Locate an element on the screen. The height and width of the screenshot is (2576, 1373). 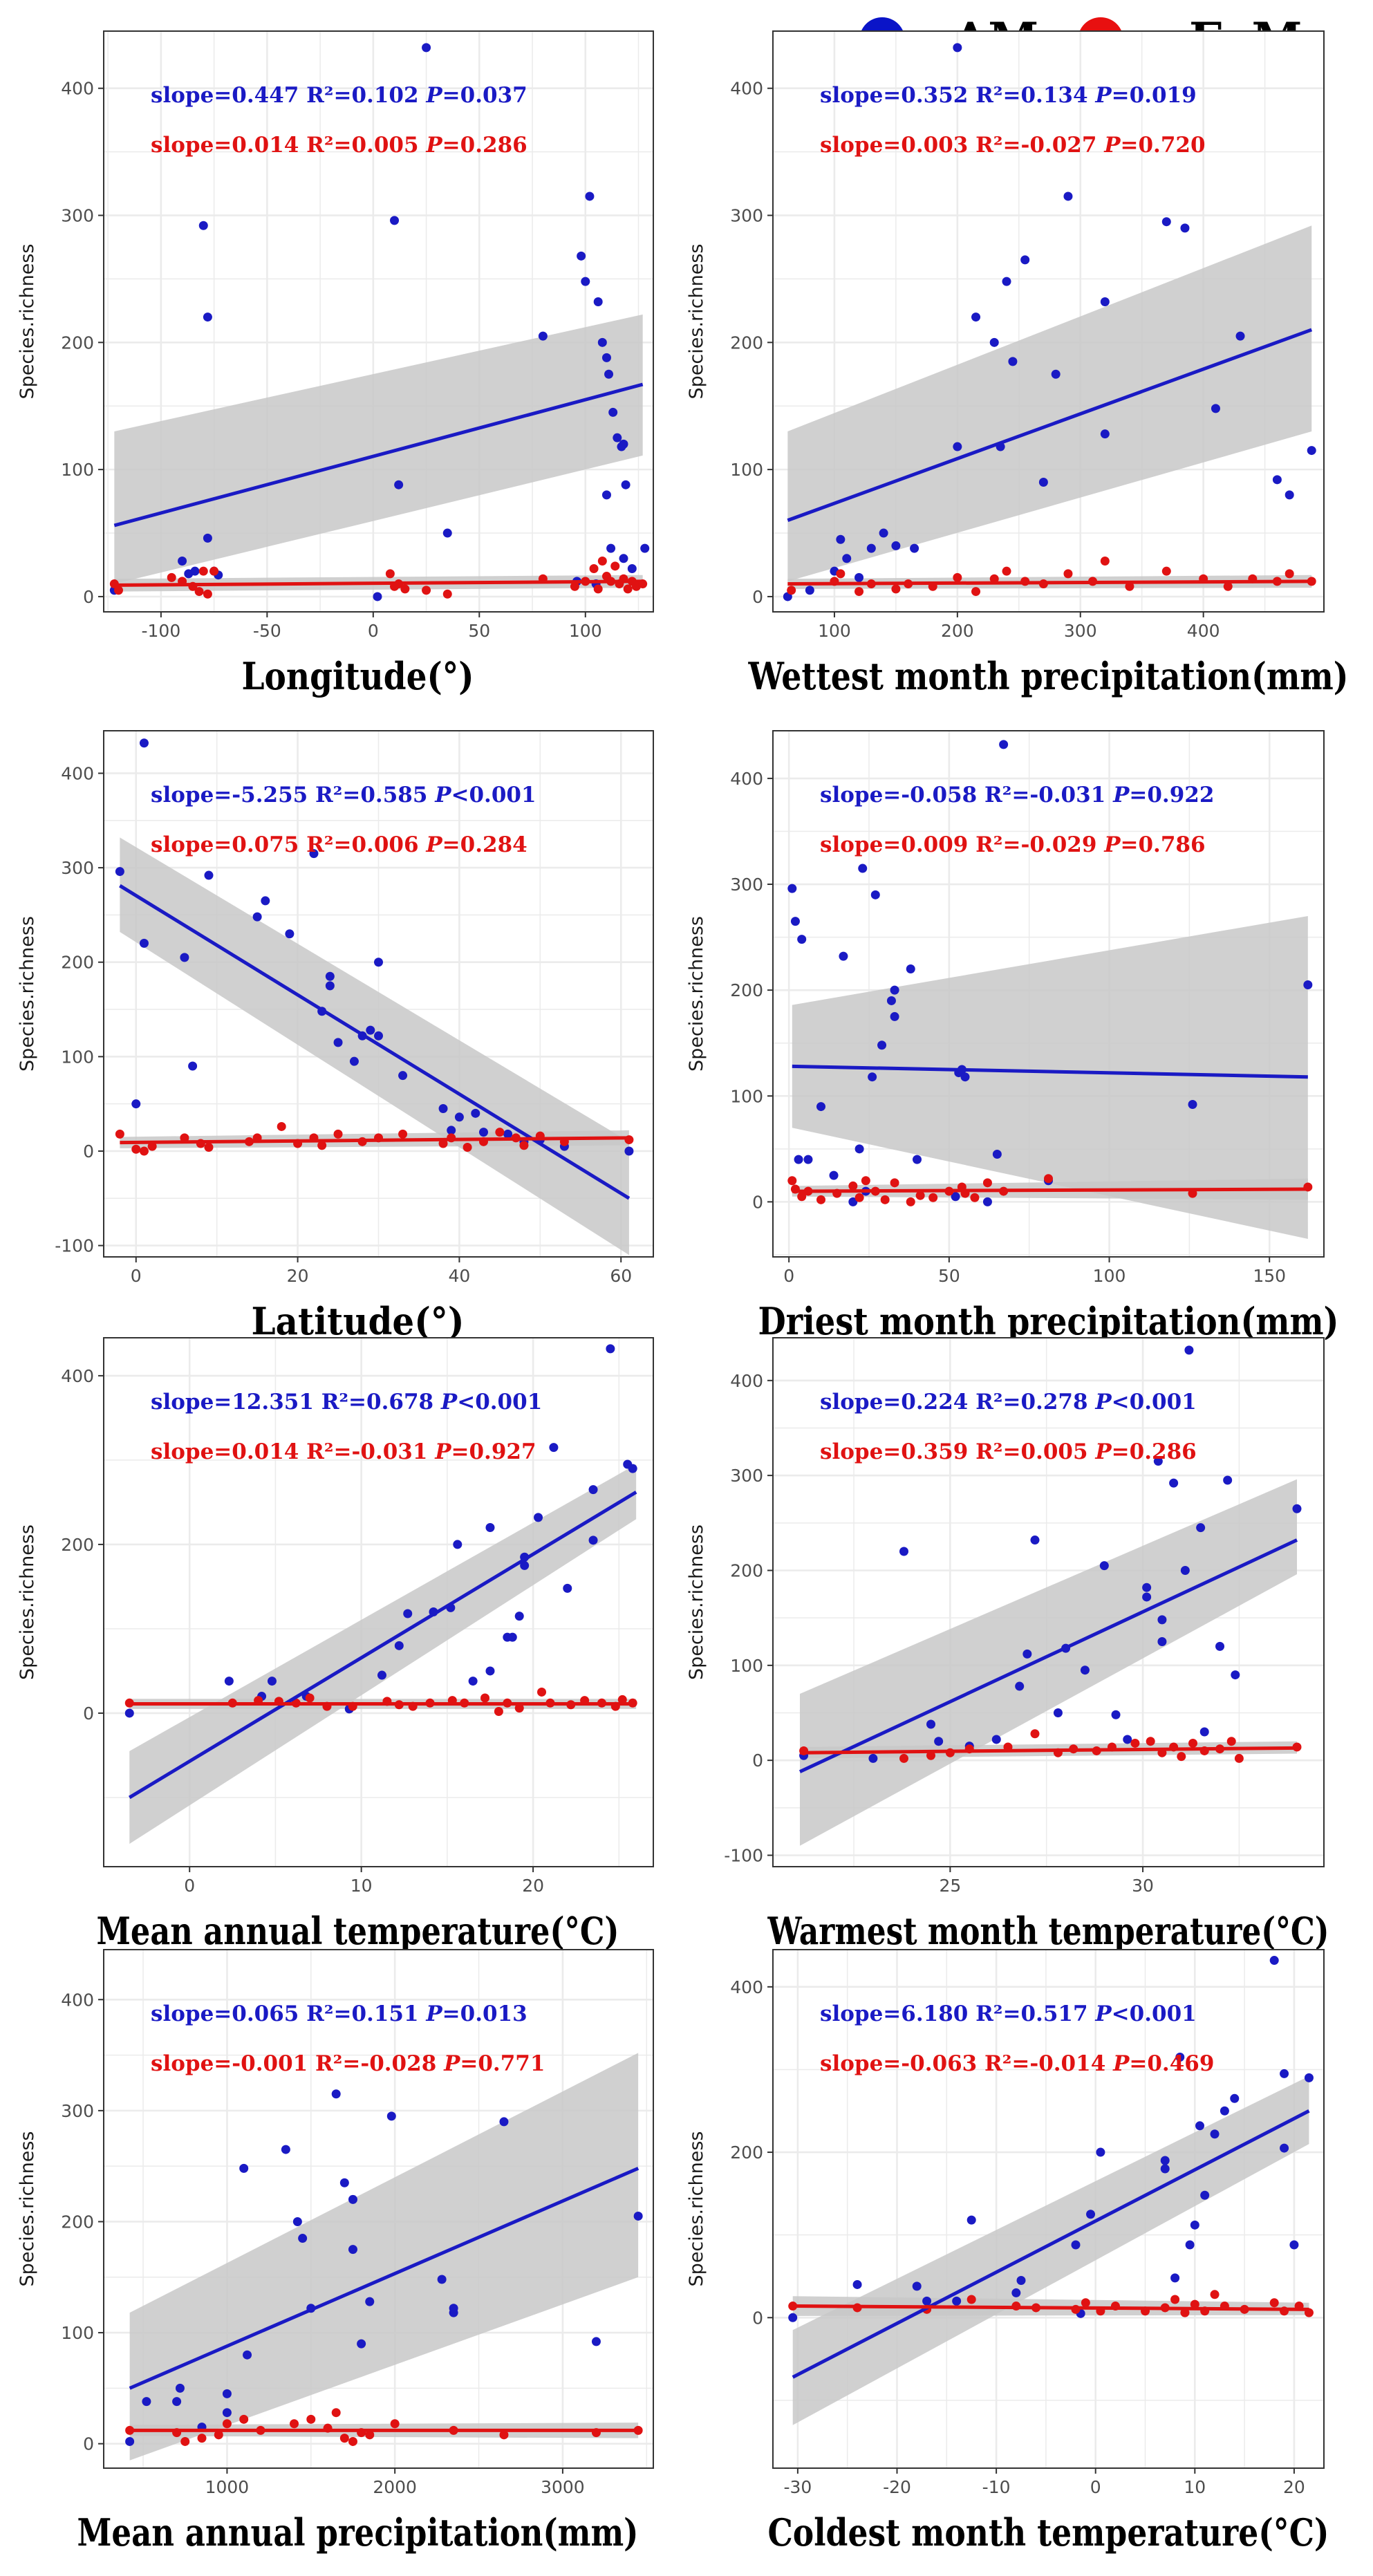
ecm-fit-line is located at coordinates (1049, 582).